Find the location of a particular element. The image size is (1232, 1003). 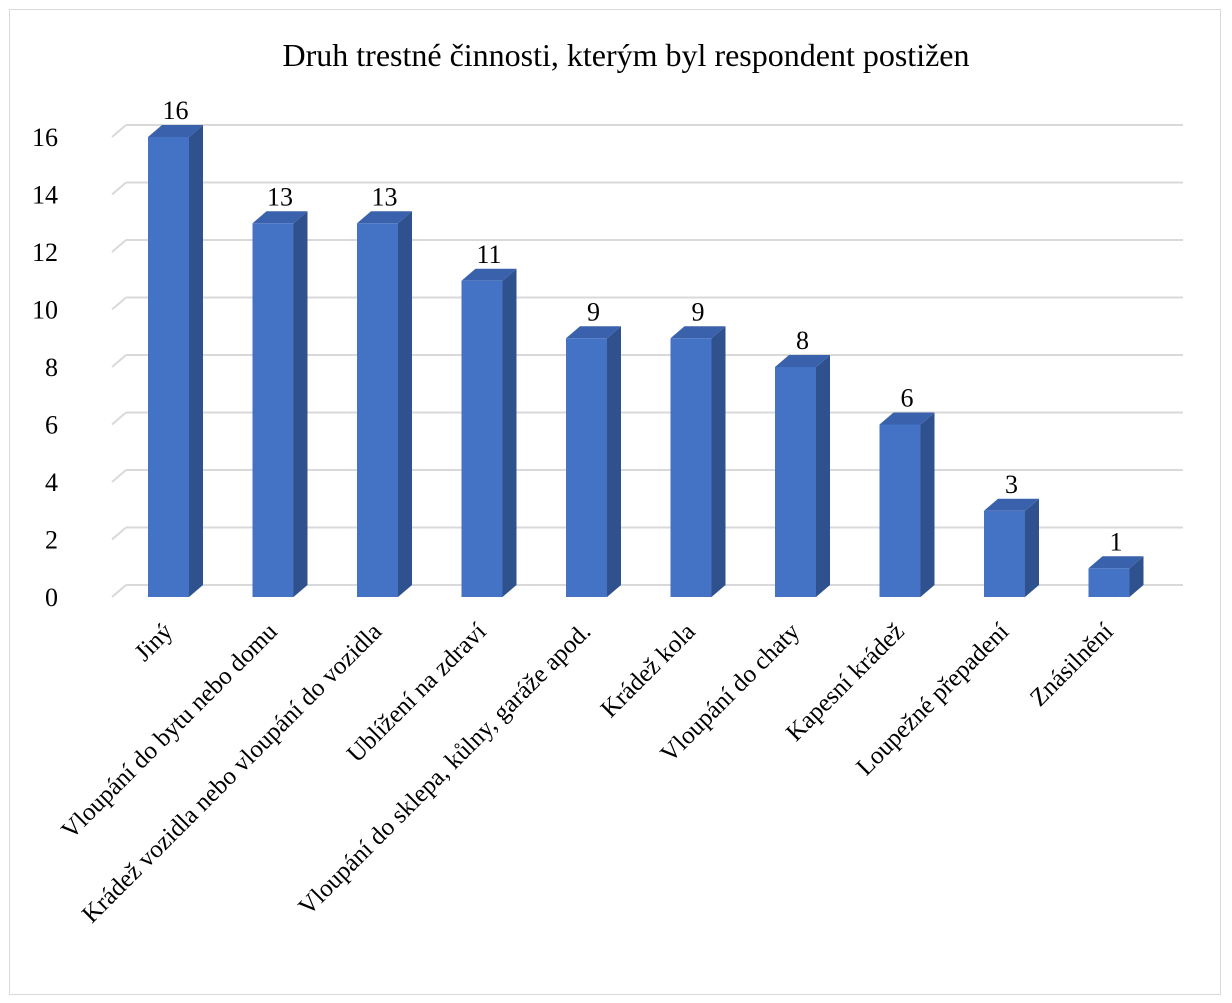

category-label: Znásilnění is located at coordinates (1072, 665).